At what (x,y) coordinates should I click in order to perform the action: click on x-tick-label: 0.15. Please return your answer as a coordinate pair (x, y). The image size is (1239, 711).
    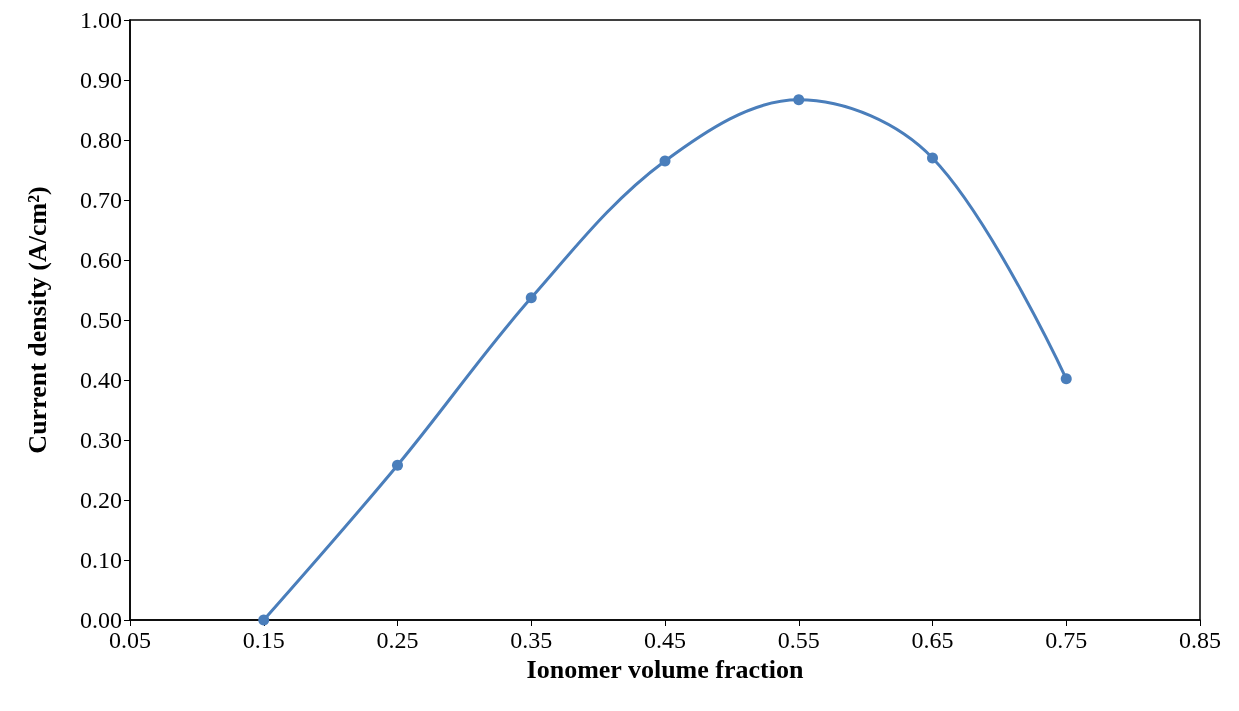
    Looking at the image, I should click on (263, 640).